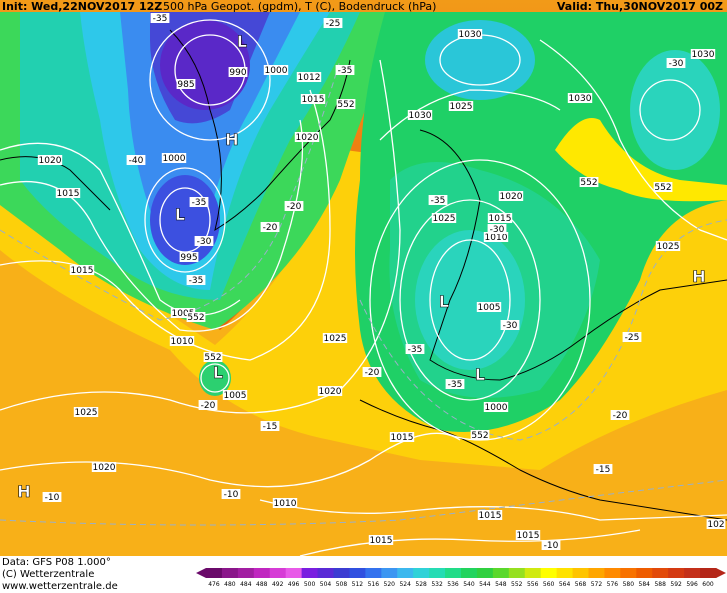  Describe the element at coordinates (708, 584) in the screenshot. I see `legend-value: 600` at that location.